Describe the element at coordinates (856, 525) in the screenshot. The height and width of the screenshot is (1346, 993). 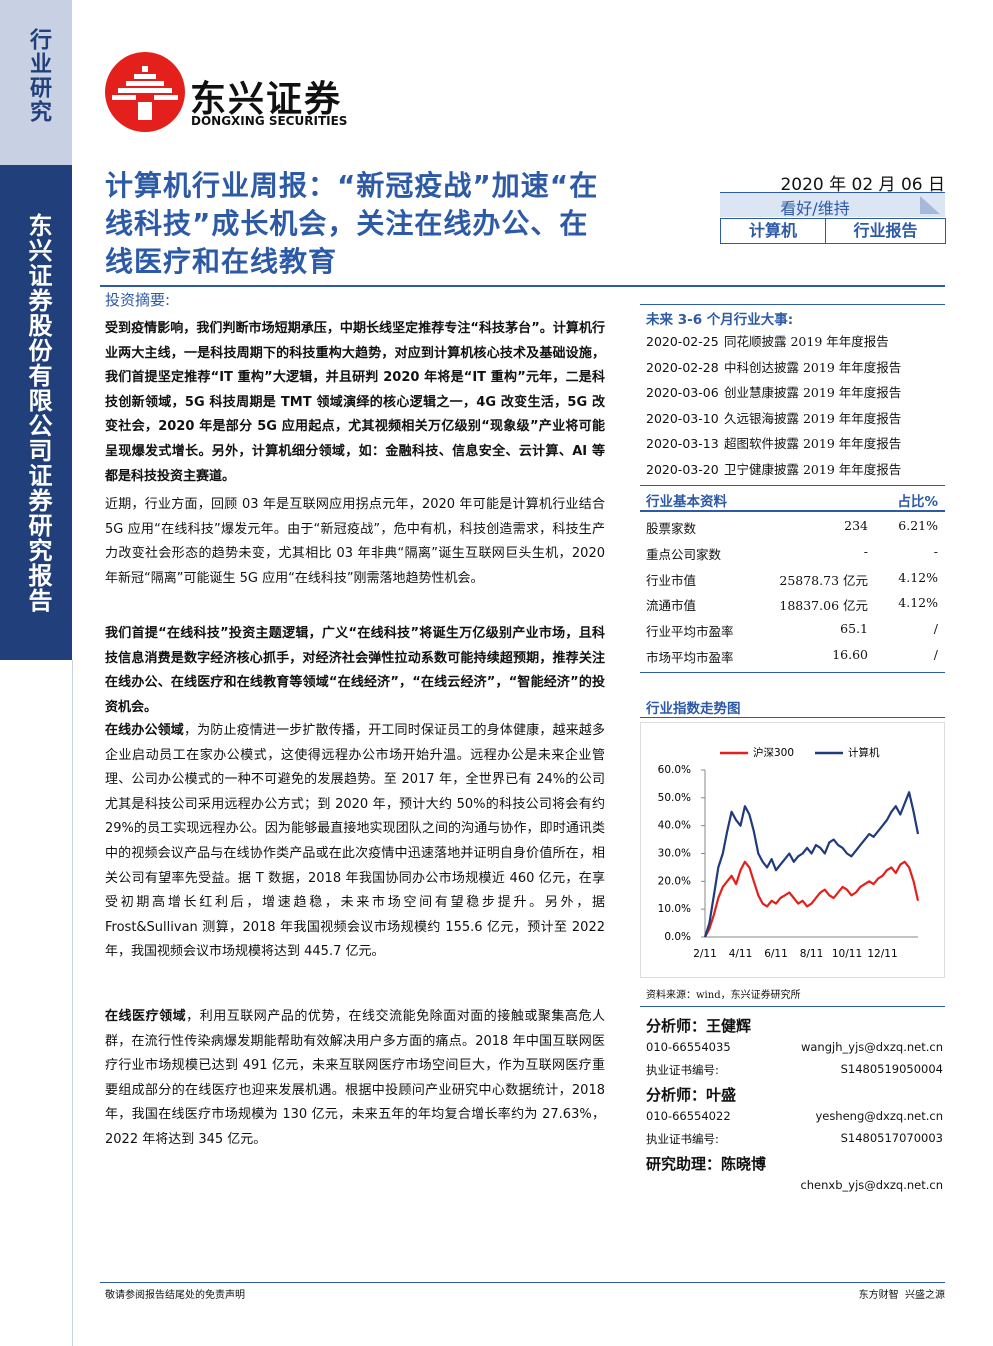
I see `table-cell: 234` at that location.